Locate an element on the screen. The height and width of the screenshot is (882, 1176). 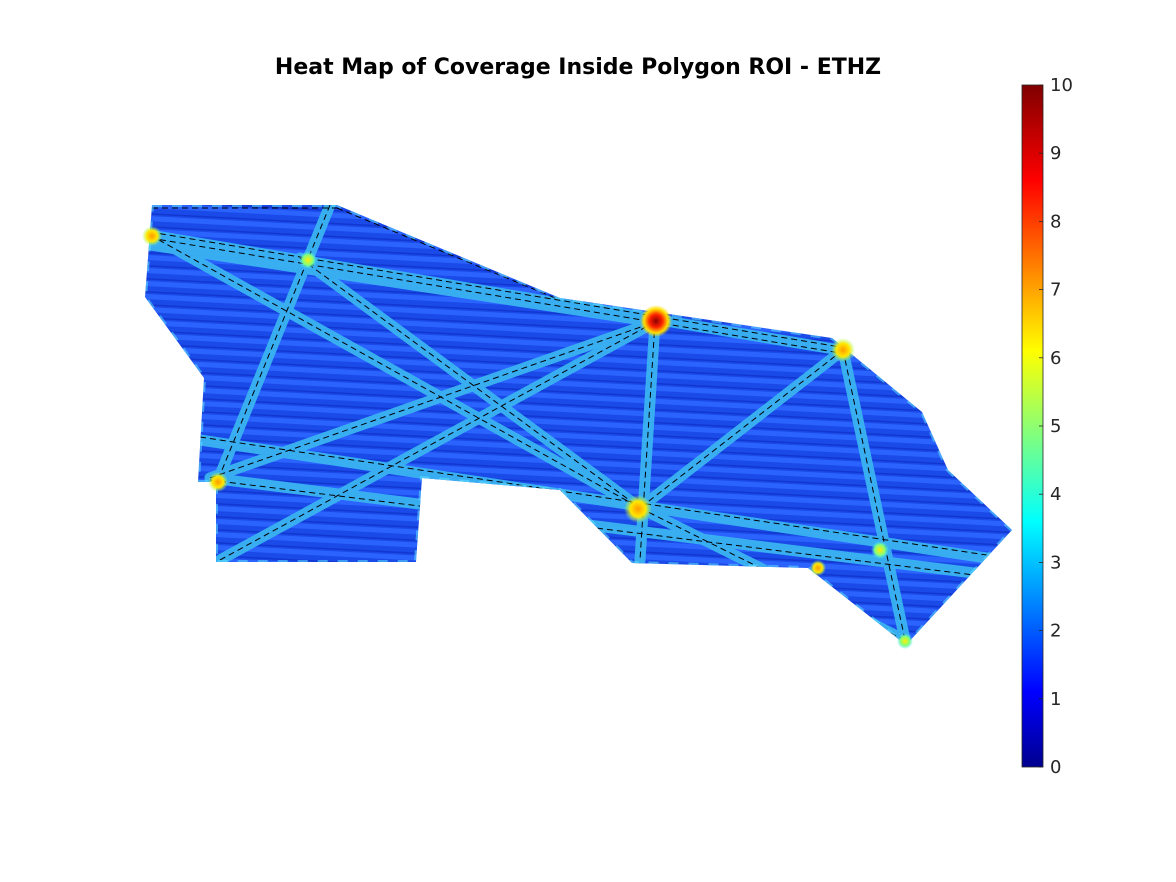
colorbar-tick-label: 3 is located at coordinates (1055, 562).